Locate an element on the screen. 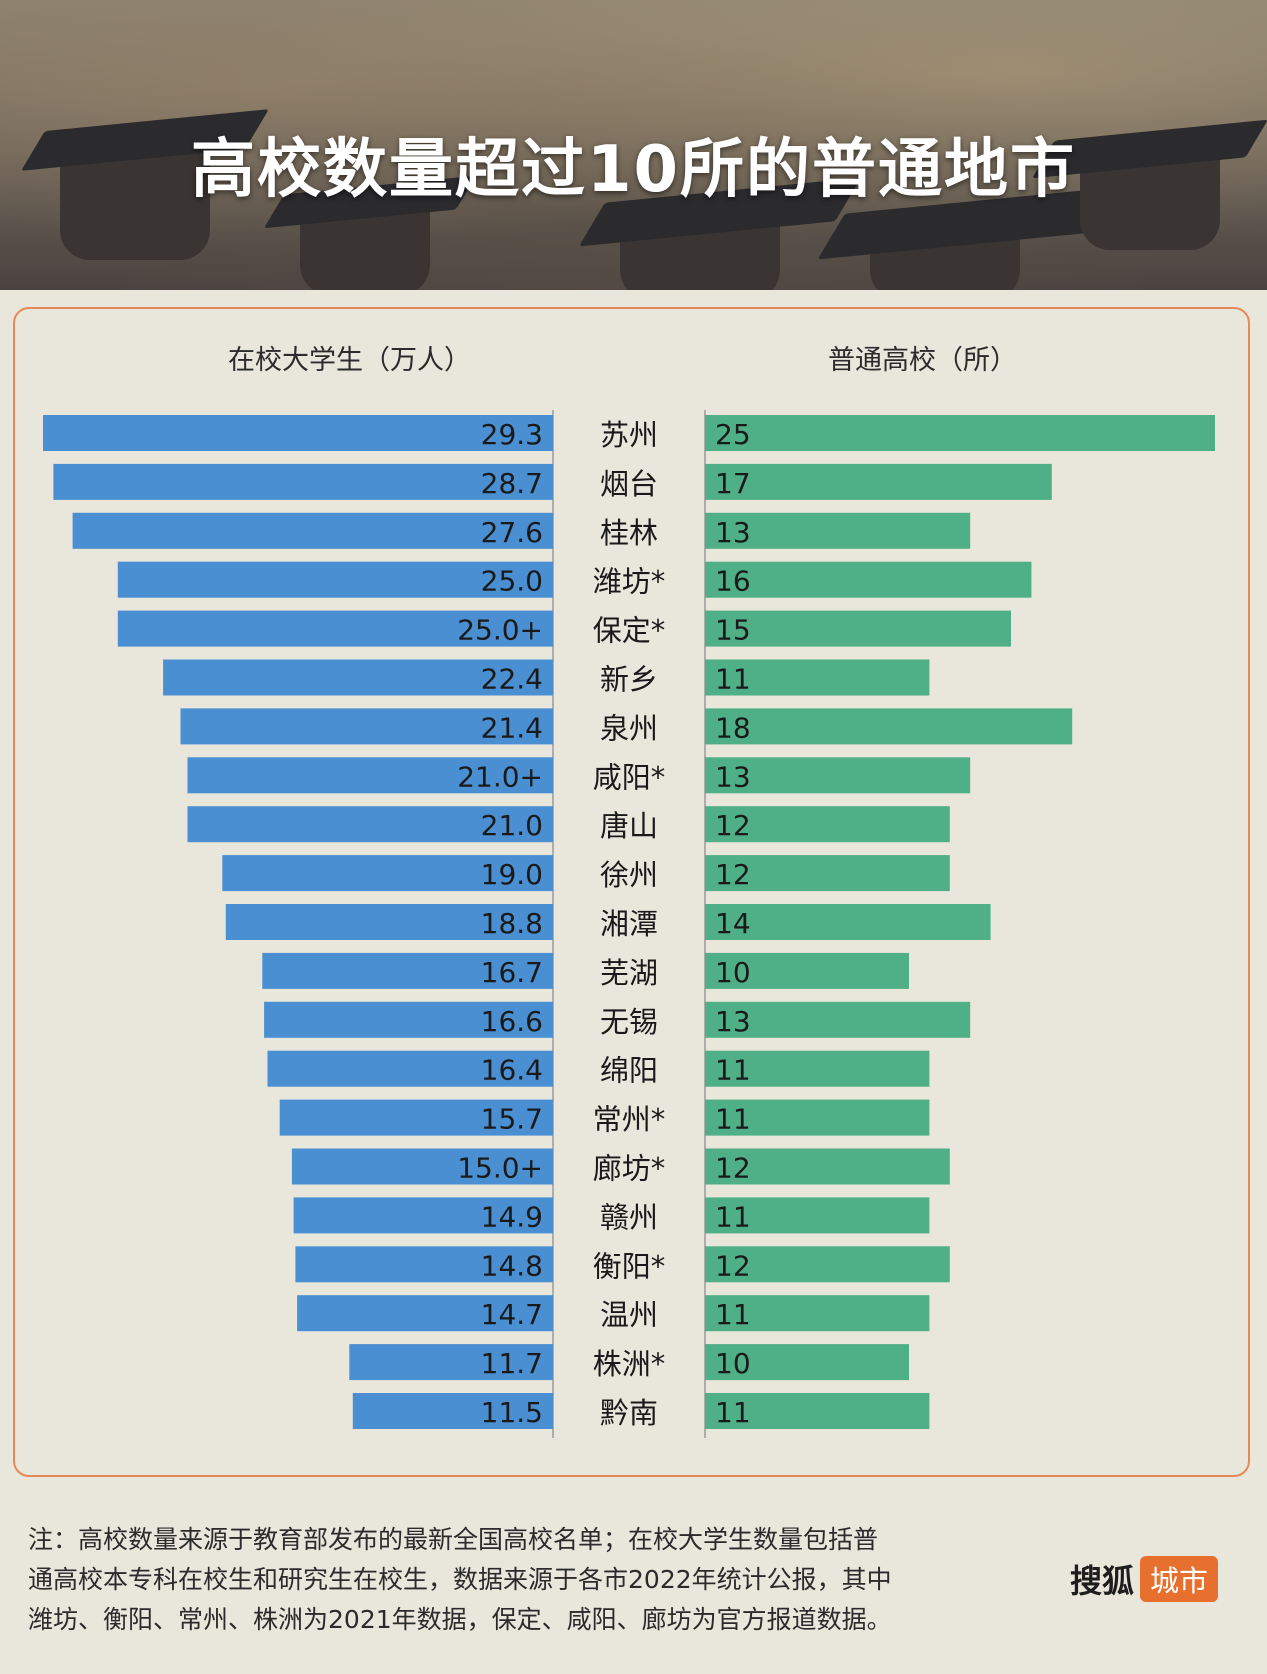 The image size is (1267, 1674). city-label: 烟台 is located at coordinates (629, 484).